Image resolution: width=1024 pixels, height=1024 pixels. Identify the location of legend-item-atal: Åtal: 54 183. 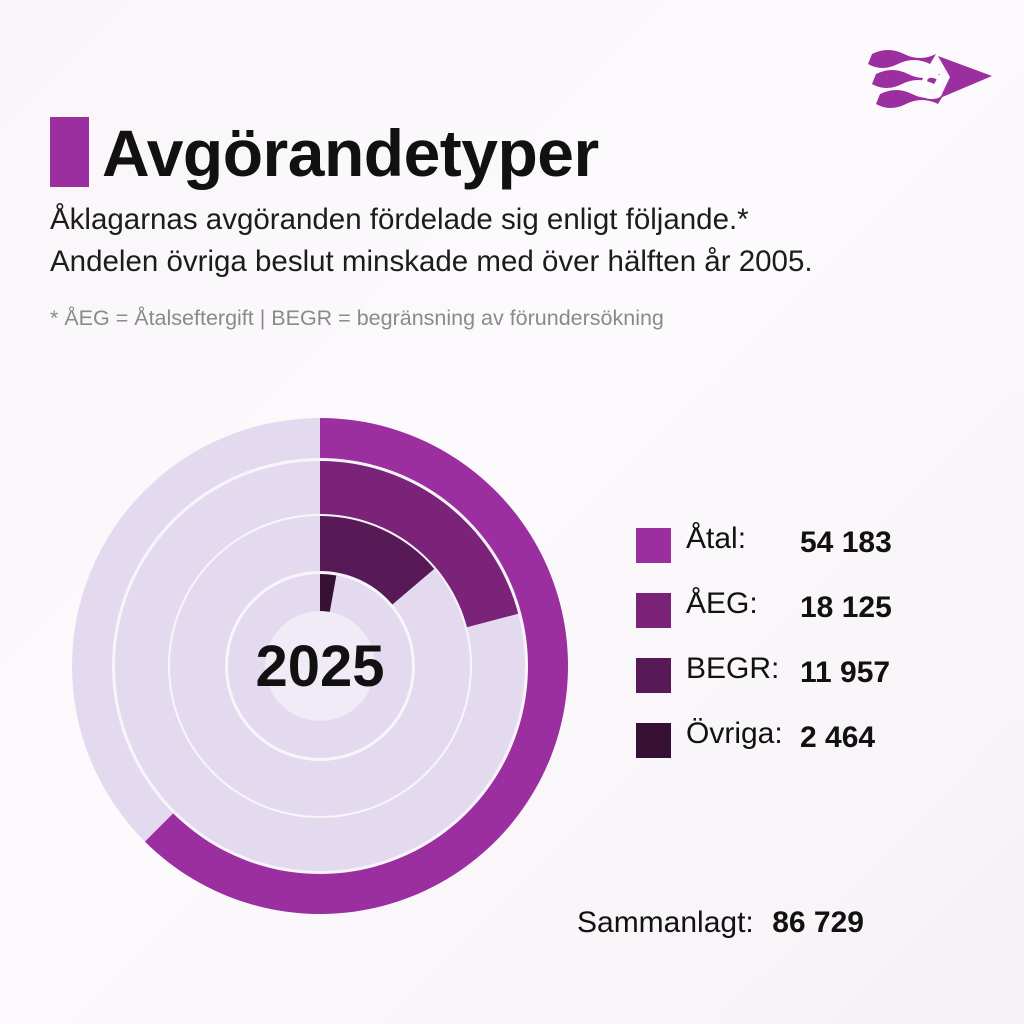
(796, 552).